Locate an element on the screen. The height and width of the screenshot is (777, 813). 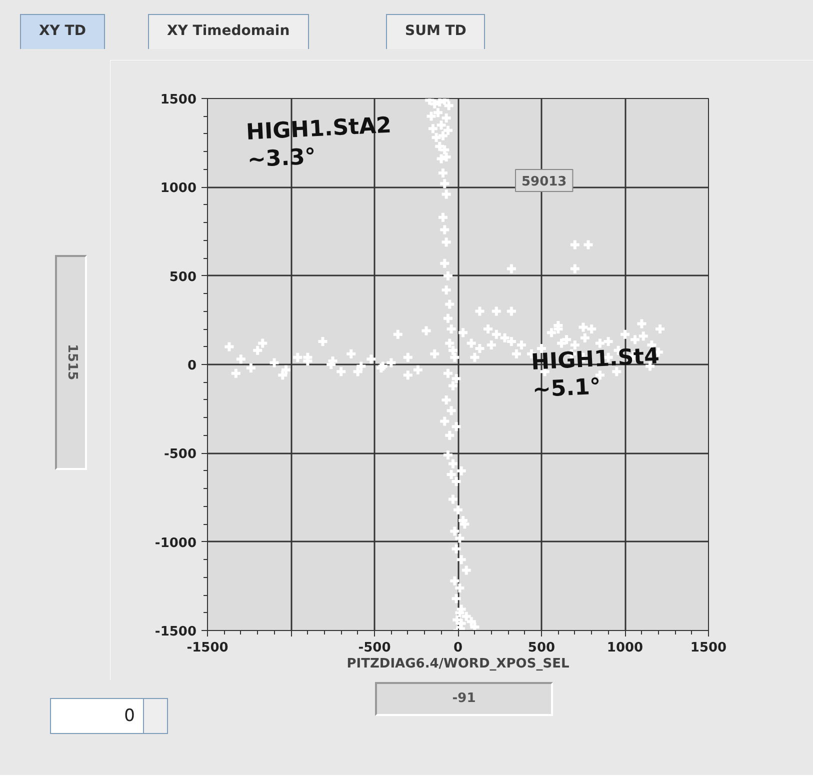
x-tick-label: 0 is located at coordinates (458, 648).